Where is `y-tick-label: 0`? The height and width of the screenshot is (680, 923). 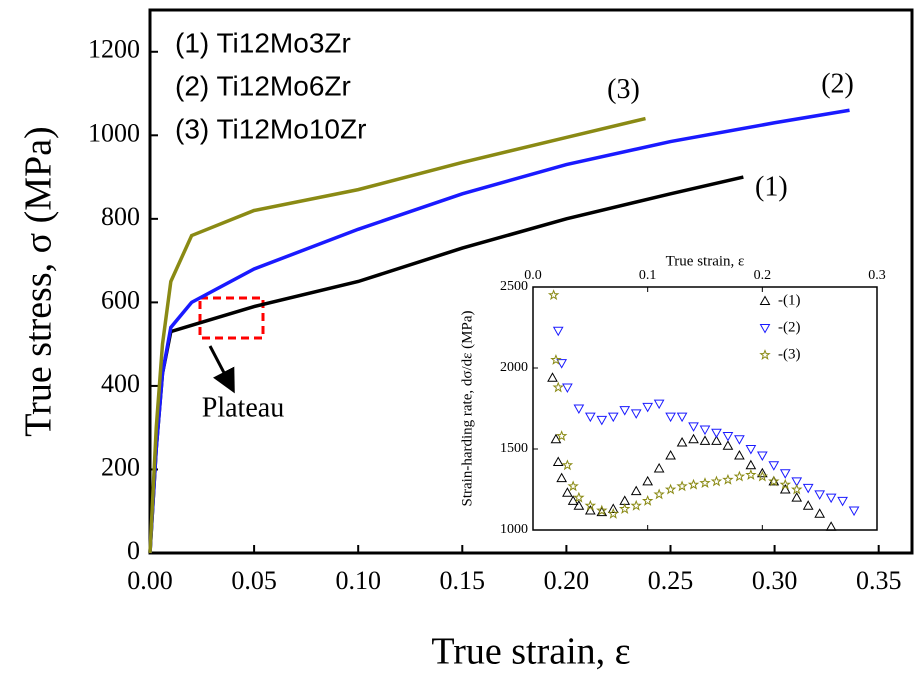 y-tick-label: 0 is located at coordinates (133, 550).